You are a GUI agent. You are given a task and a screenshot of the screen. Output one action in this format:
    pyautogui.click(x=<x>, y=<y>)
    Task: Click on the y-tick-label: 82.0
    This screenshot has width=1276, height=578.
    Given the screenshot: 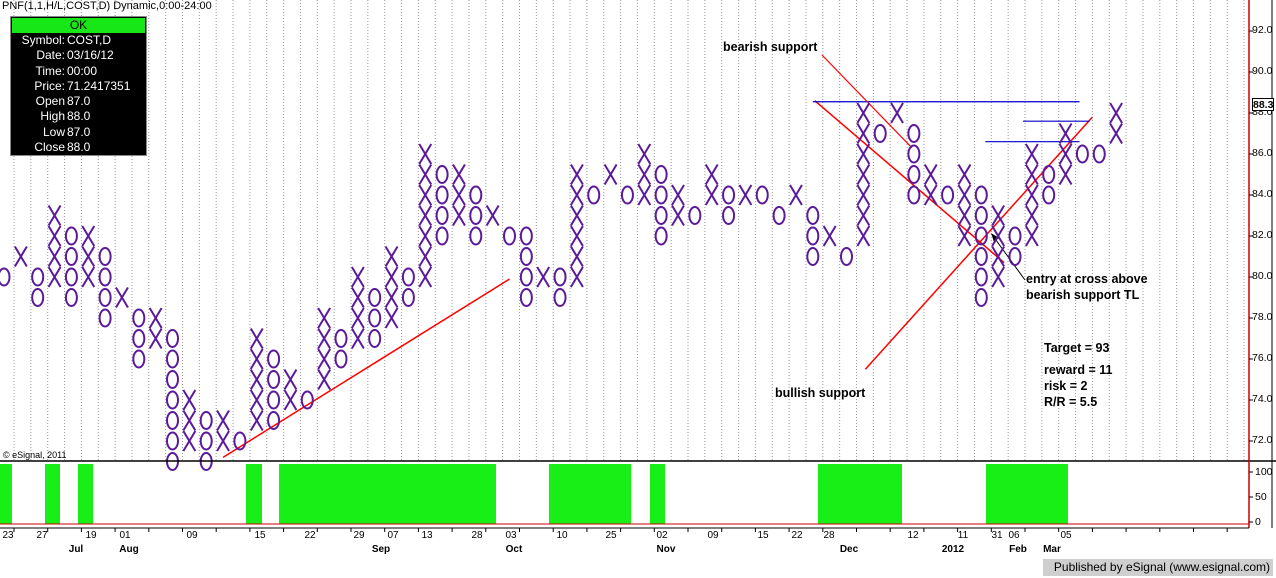 What is the action you would take?
    pyautogui.click(x=1262, y=235)
    